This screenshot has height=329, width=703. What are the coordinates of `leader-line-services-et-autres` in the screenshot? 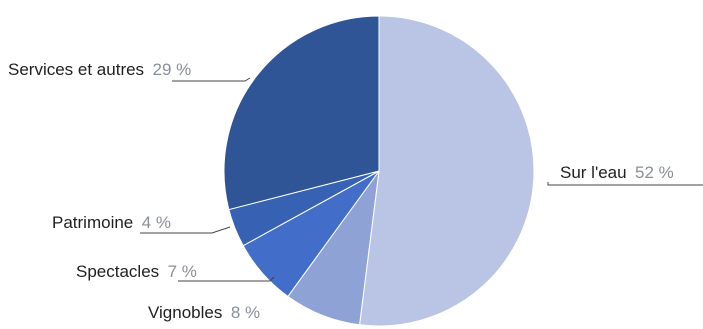 It's located at (211, 79).